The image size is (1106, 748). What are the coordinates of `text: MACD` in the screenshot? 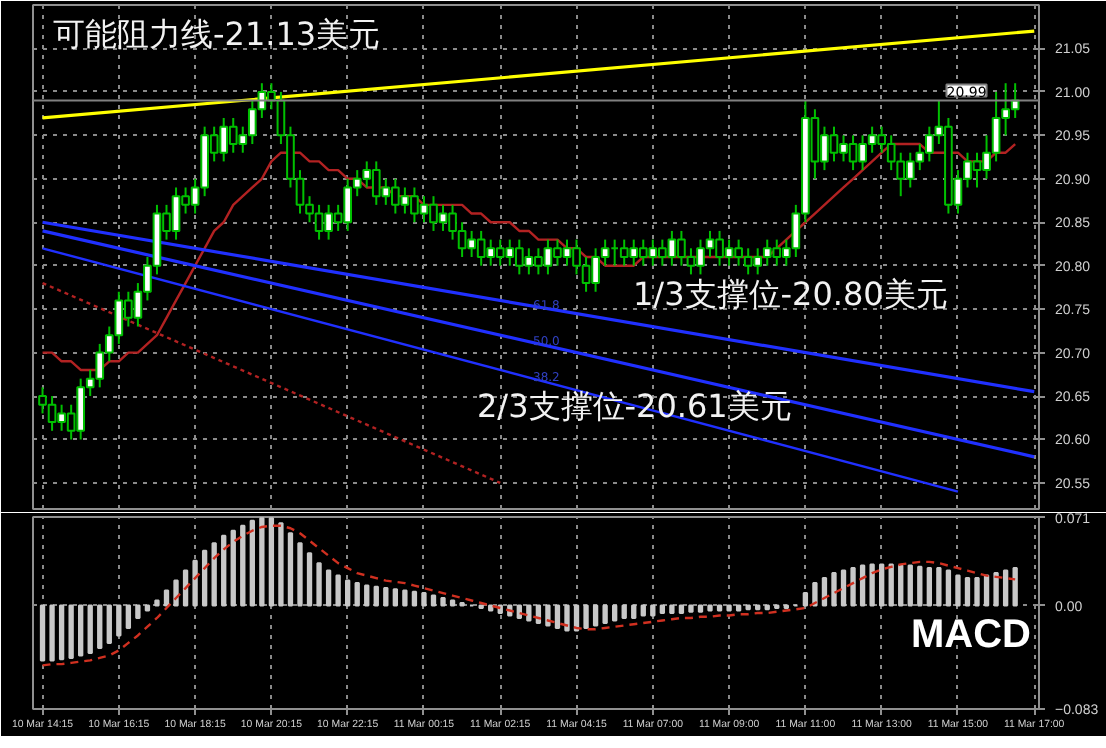 It's located at (971, 635).